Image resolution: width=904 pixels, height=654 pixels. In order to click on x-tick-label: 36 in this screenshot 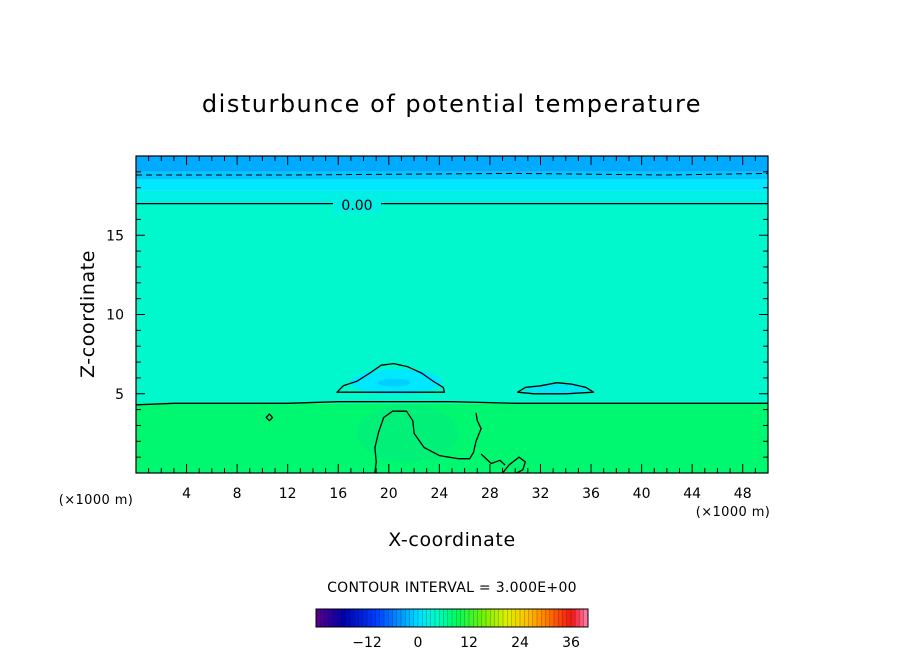, I will do `click(591, 494)`.